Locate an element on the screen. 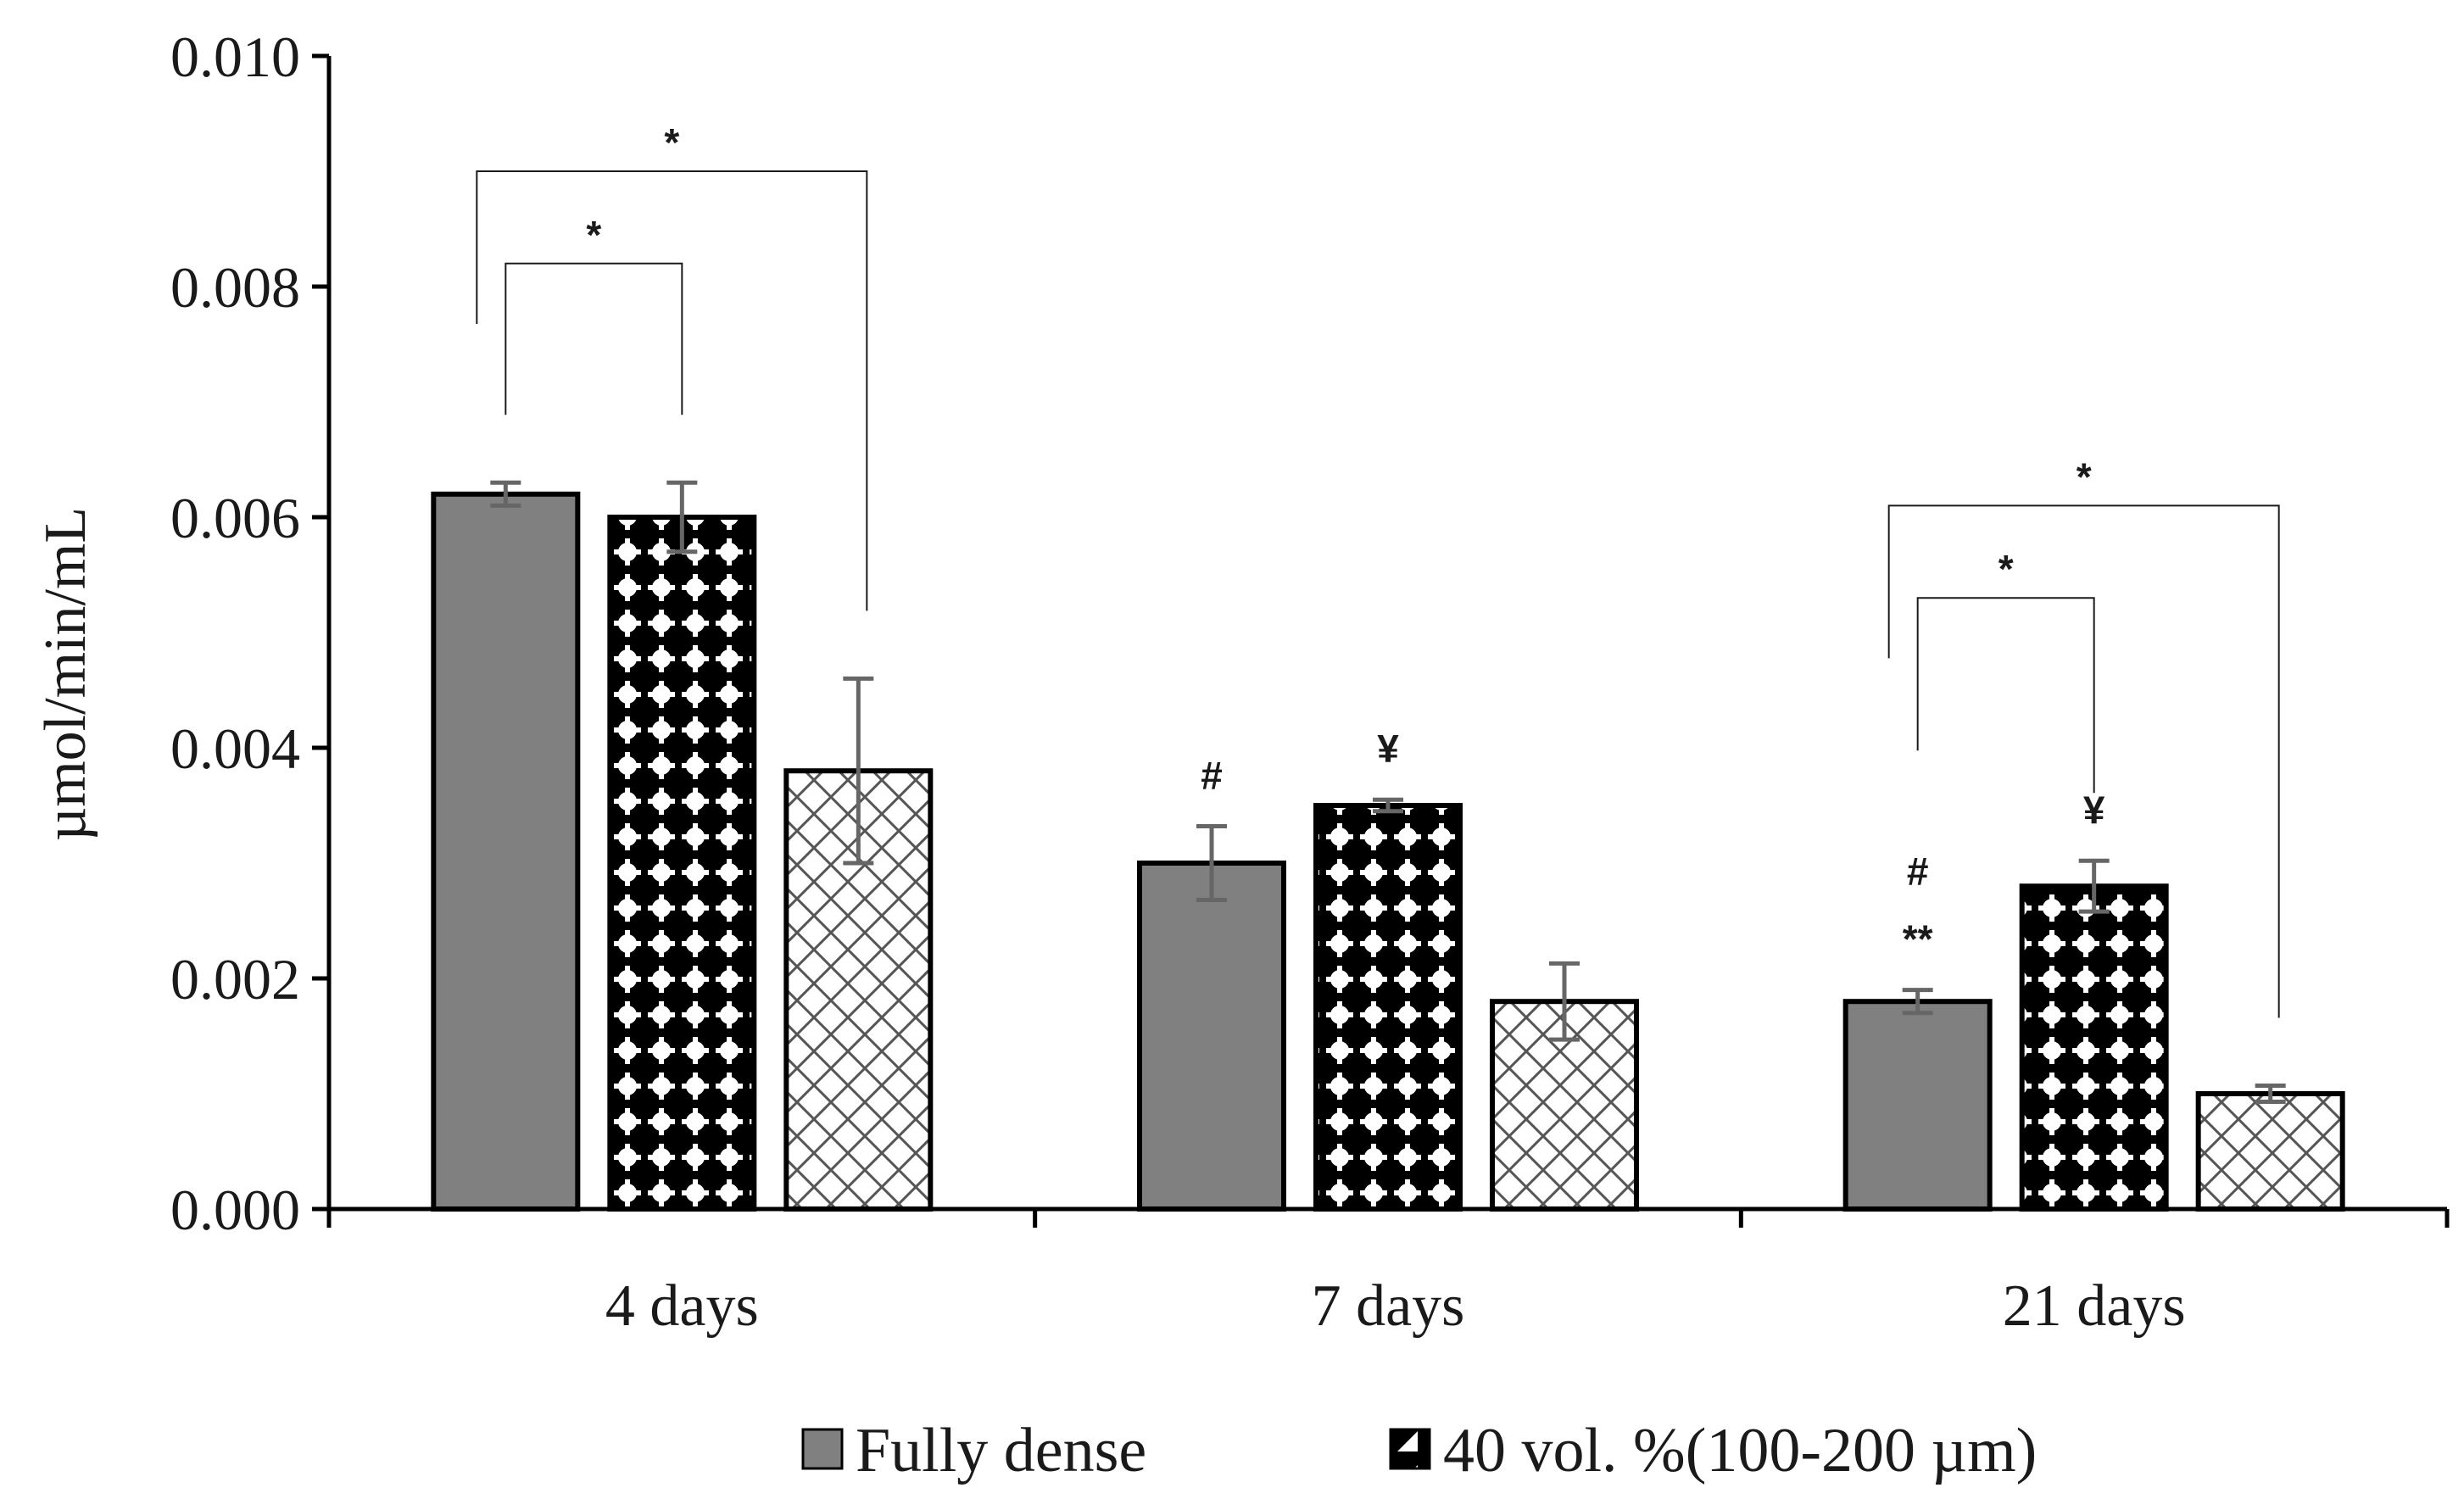 The width and height of the screenshot is (2464, 1510). bracket-1: * is located at coordinates (672, 366).